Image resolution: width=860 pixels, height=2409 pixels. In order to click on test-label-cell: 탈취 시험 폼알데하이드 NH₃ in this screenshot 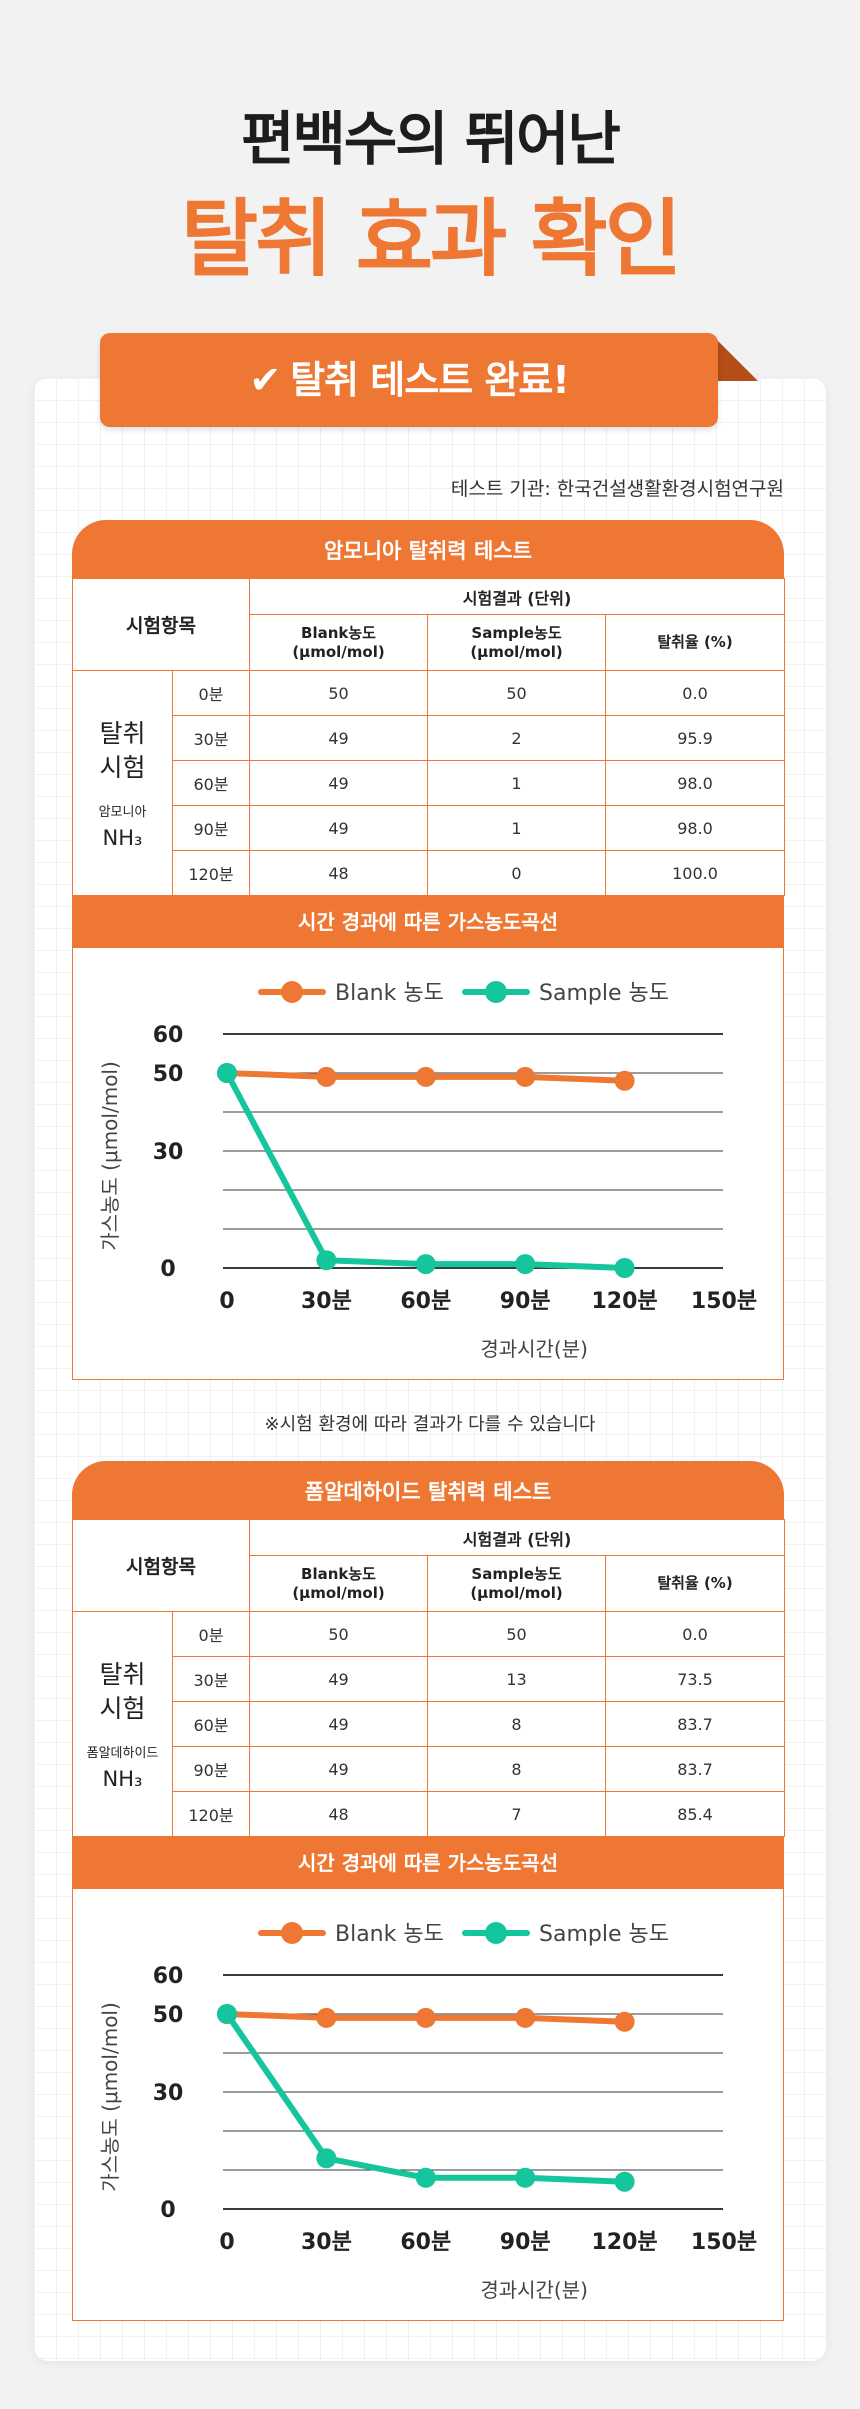, I will do `click(122, 1724)`.